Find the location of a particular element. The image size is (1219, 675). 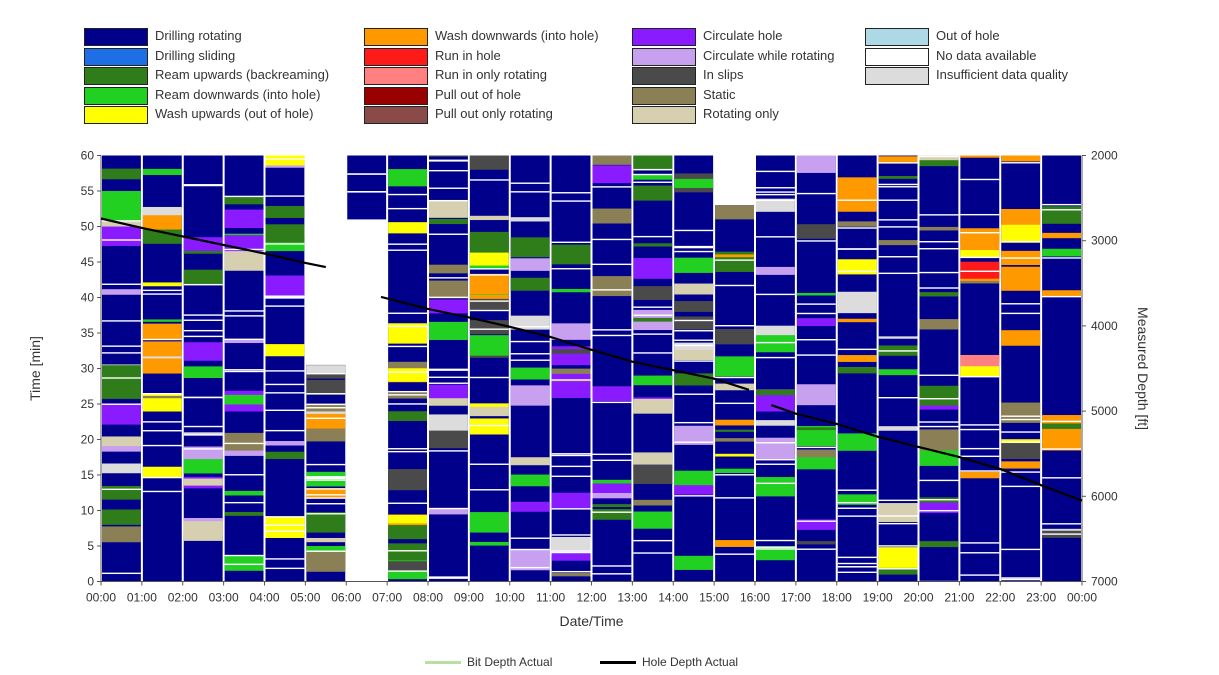

y-tick-label: 0 is located at coordinates (90, 582).